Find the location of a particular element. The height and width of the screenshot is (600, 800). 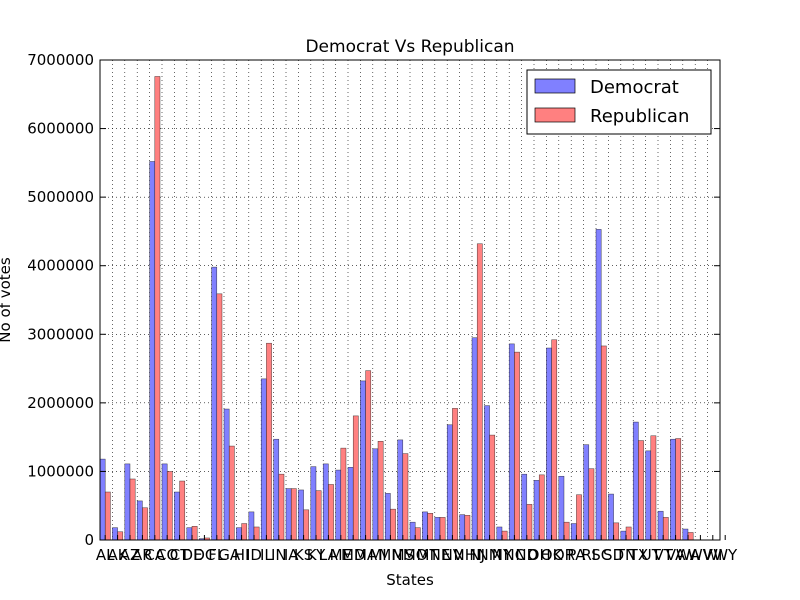

bar-republican-nm is located at coordinates (492, 487).